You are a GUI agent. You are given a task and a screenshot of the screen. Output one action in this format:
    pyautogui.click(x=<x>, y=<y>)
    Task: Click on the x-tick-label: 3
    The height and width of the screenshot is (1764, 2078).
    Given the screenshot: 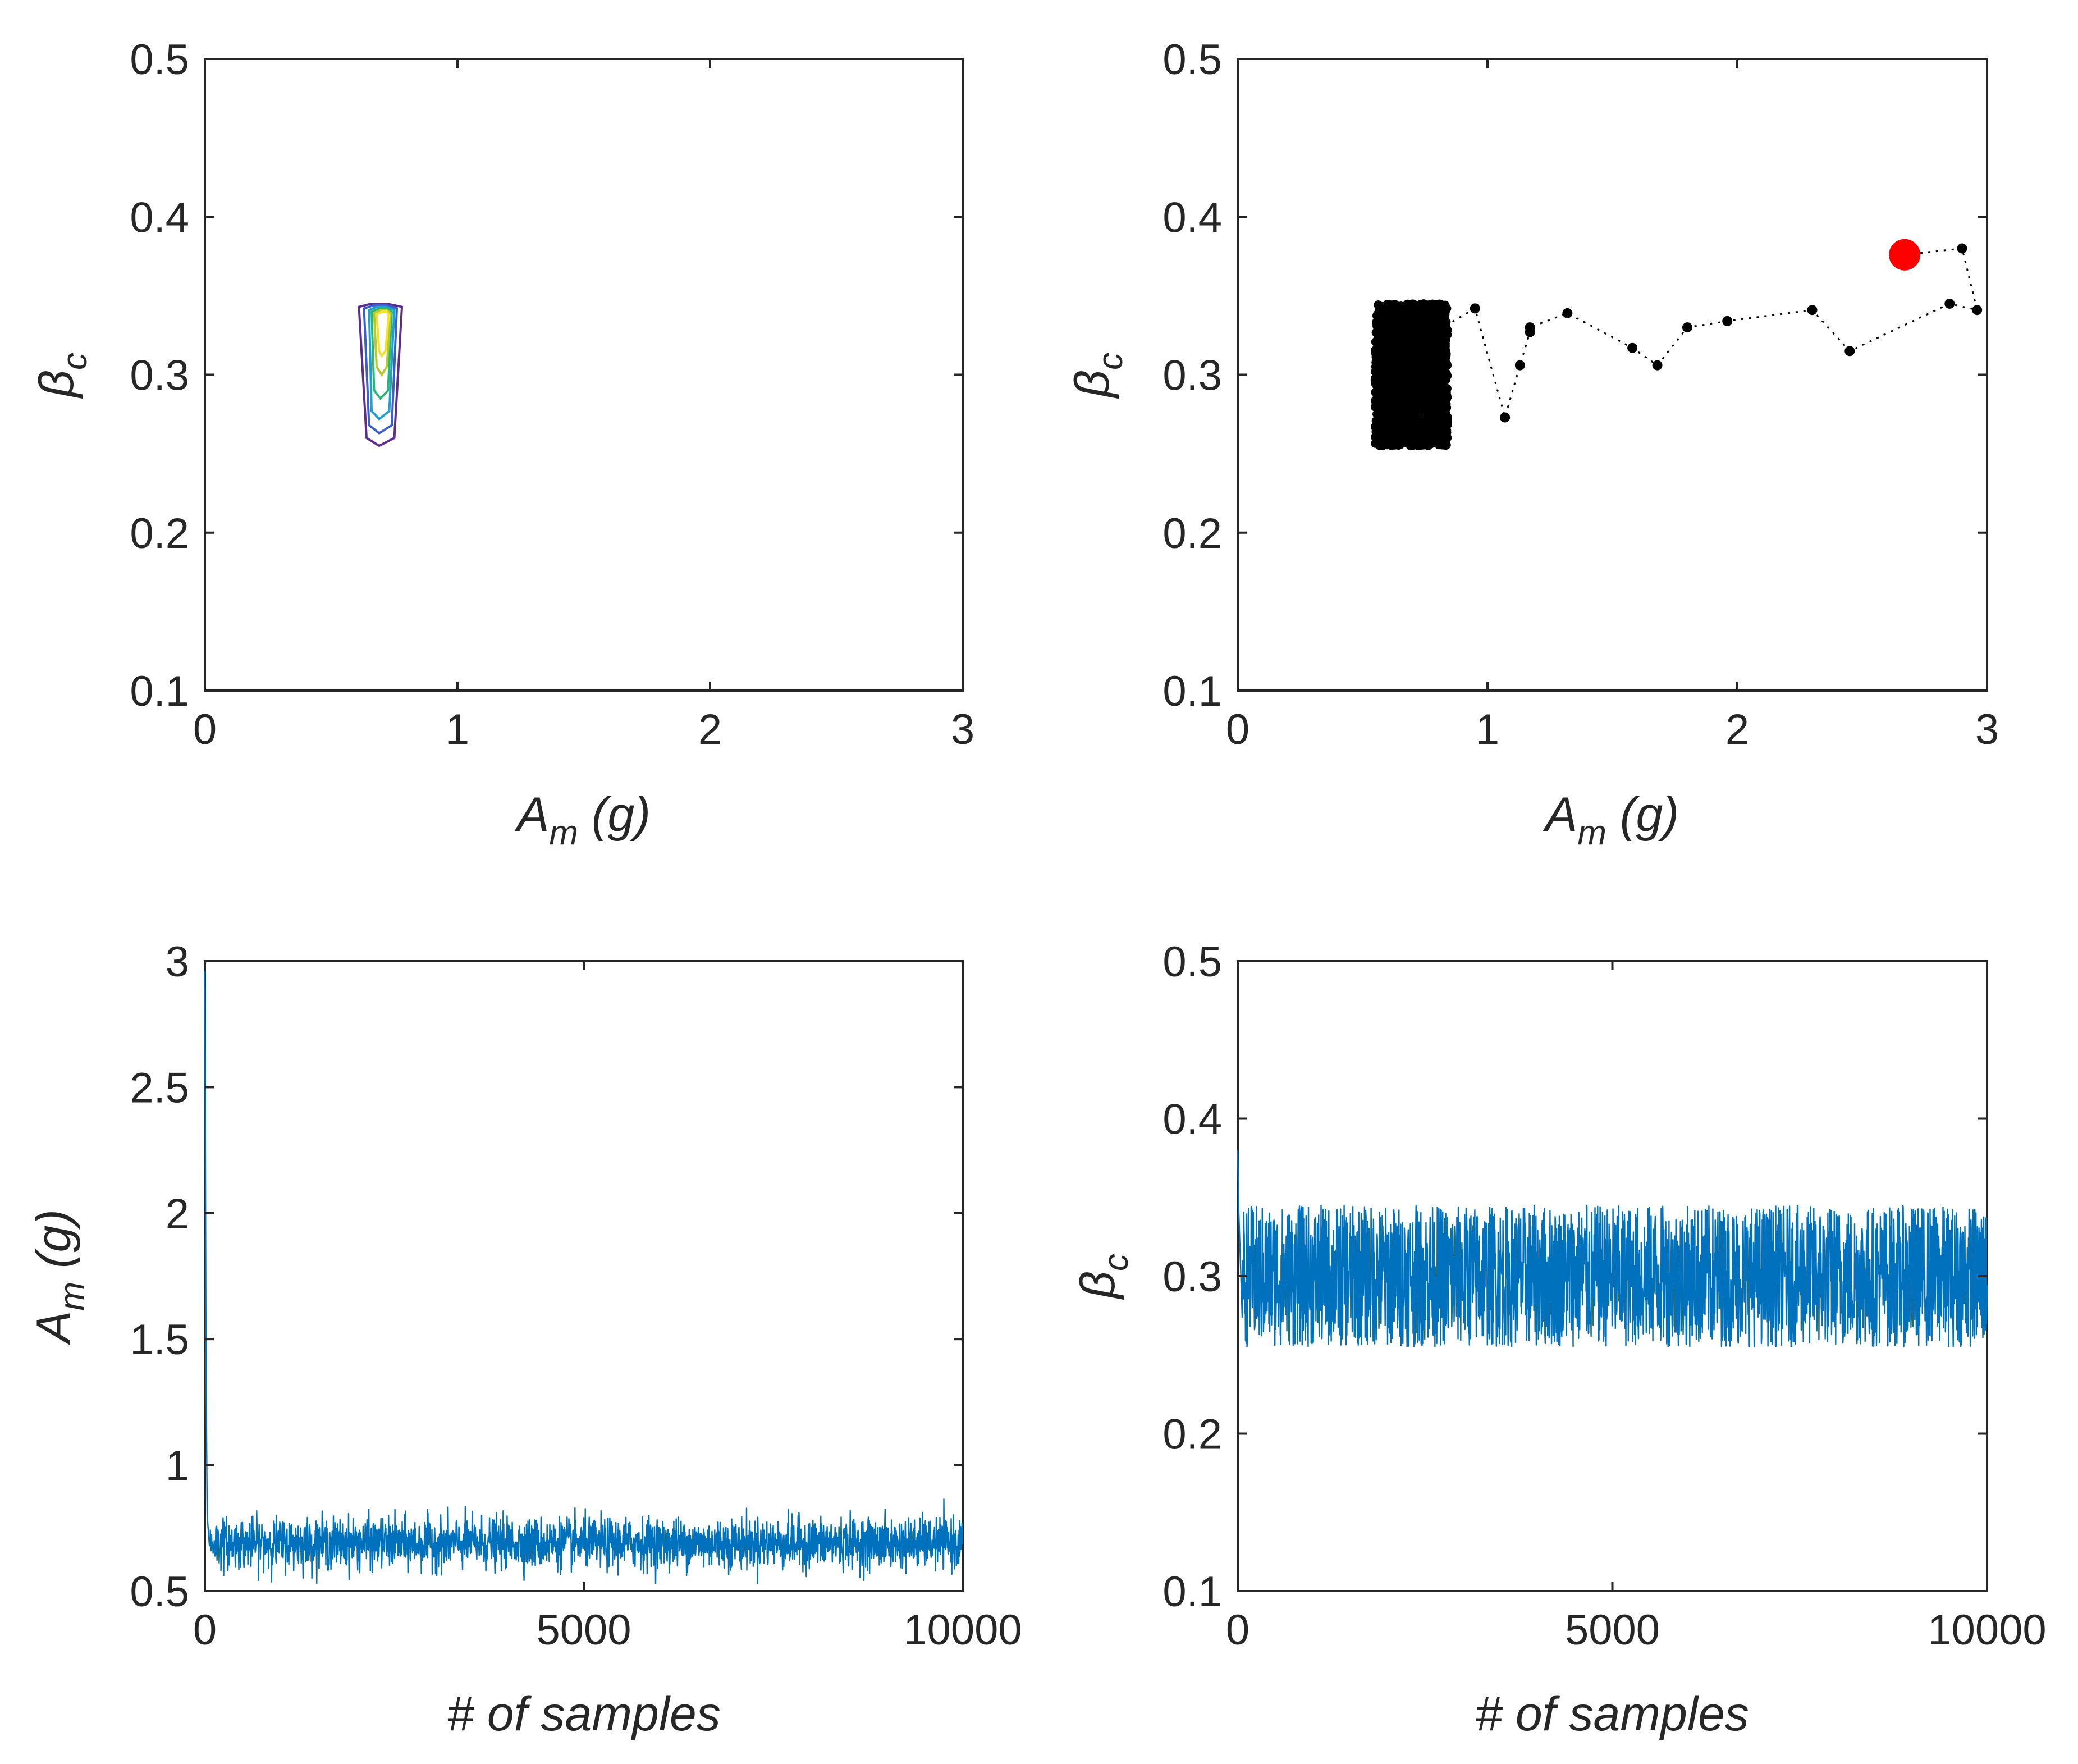 What is the action you would take?
    pyautogui.click(x=962, y=729)
    